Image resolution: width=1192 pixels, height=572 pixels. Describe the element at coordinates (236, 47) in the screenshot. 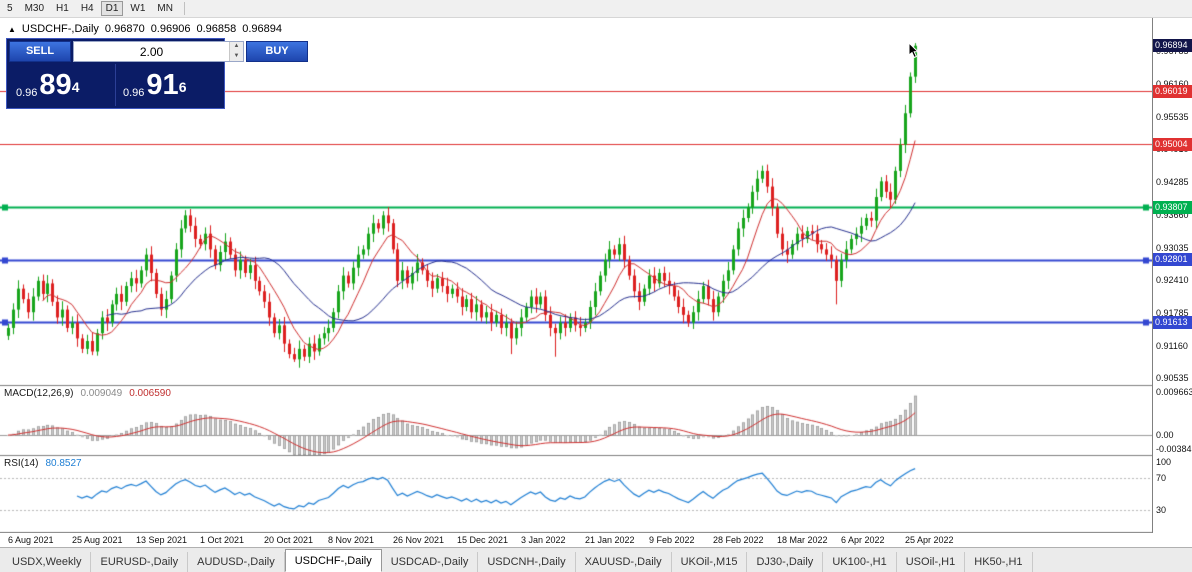

I see `volume-up-icon: ▲` at that location.